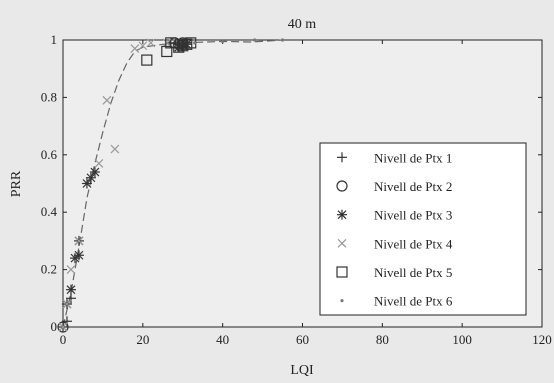 The image size is (554, 383). I want to click on legend-label-6: Nivell de Ptx 6, so click(413, 301).